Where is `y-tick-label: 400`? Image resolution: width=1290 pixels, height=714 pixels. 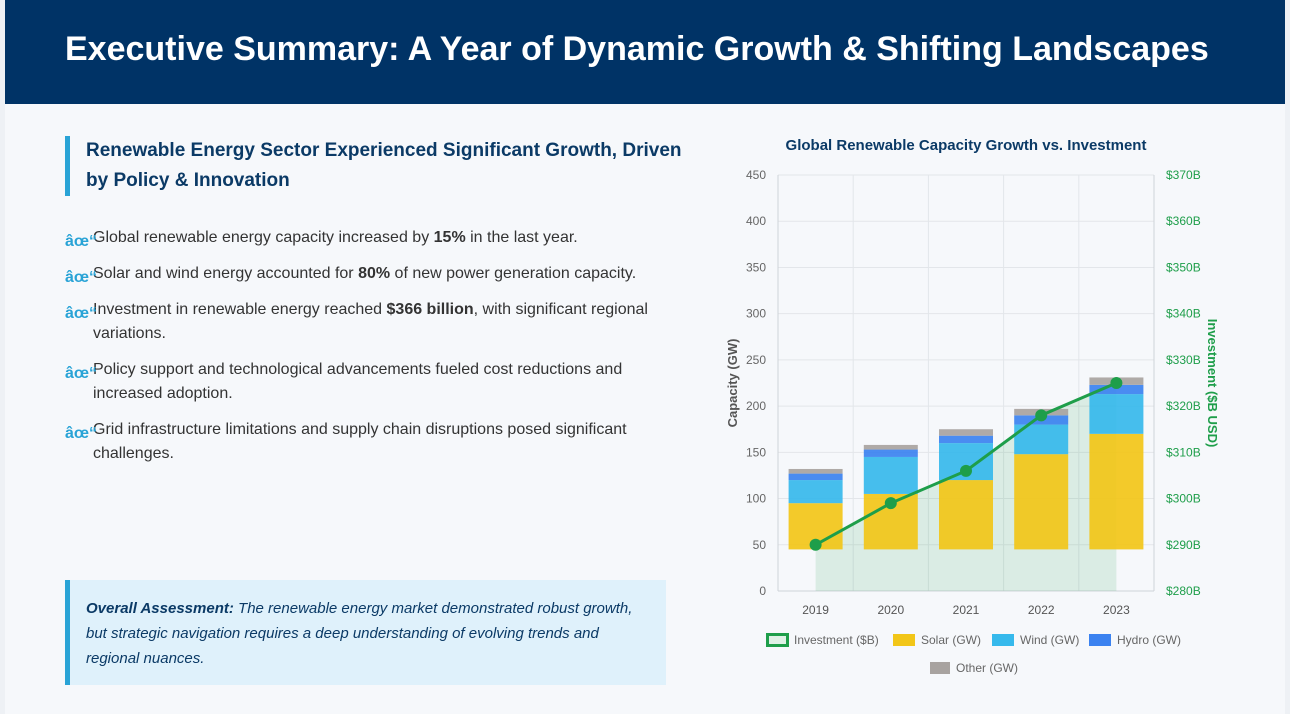
y-tick-label: 400 is located at coordinates (756, 221).